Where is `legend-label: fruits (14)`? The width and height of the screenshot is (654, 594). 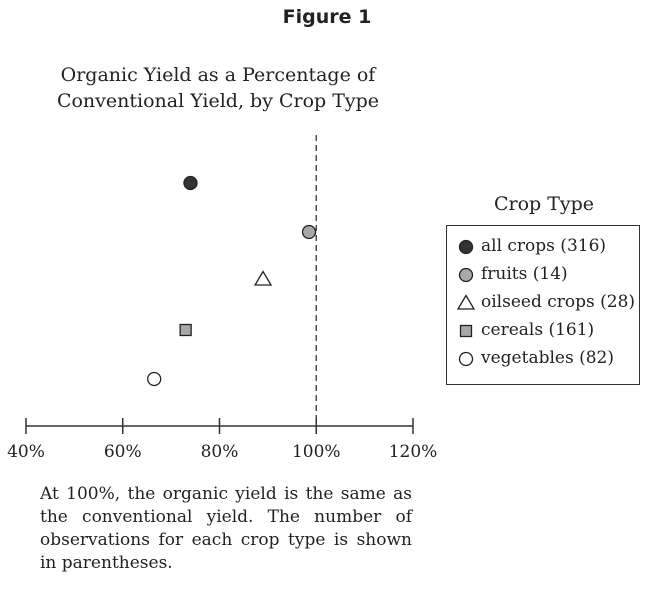 legend-label: fruits (14) is located at coordinates (524, 274).